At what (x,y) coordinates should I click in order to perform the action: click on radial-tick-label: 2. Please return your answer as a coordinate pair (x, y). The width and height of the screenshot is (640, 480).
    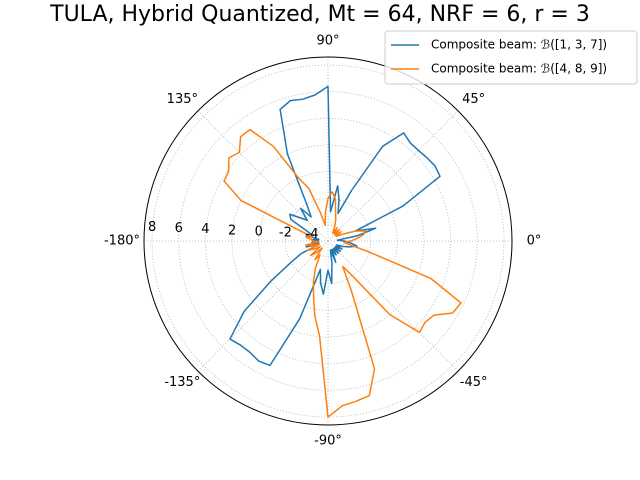
    Looking at the image, I should click on (232, 230).